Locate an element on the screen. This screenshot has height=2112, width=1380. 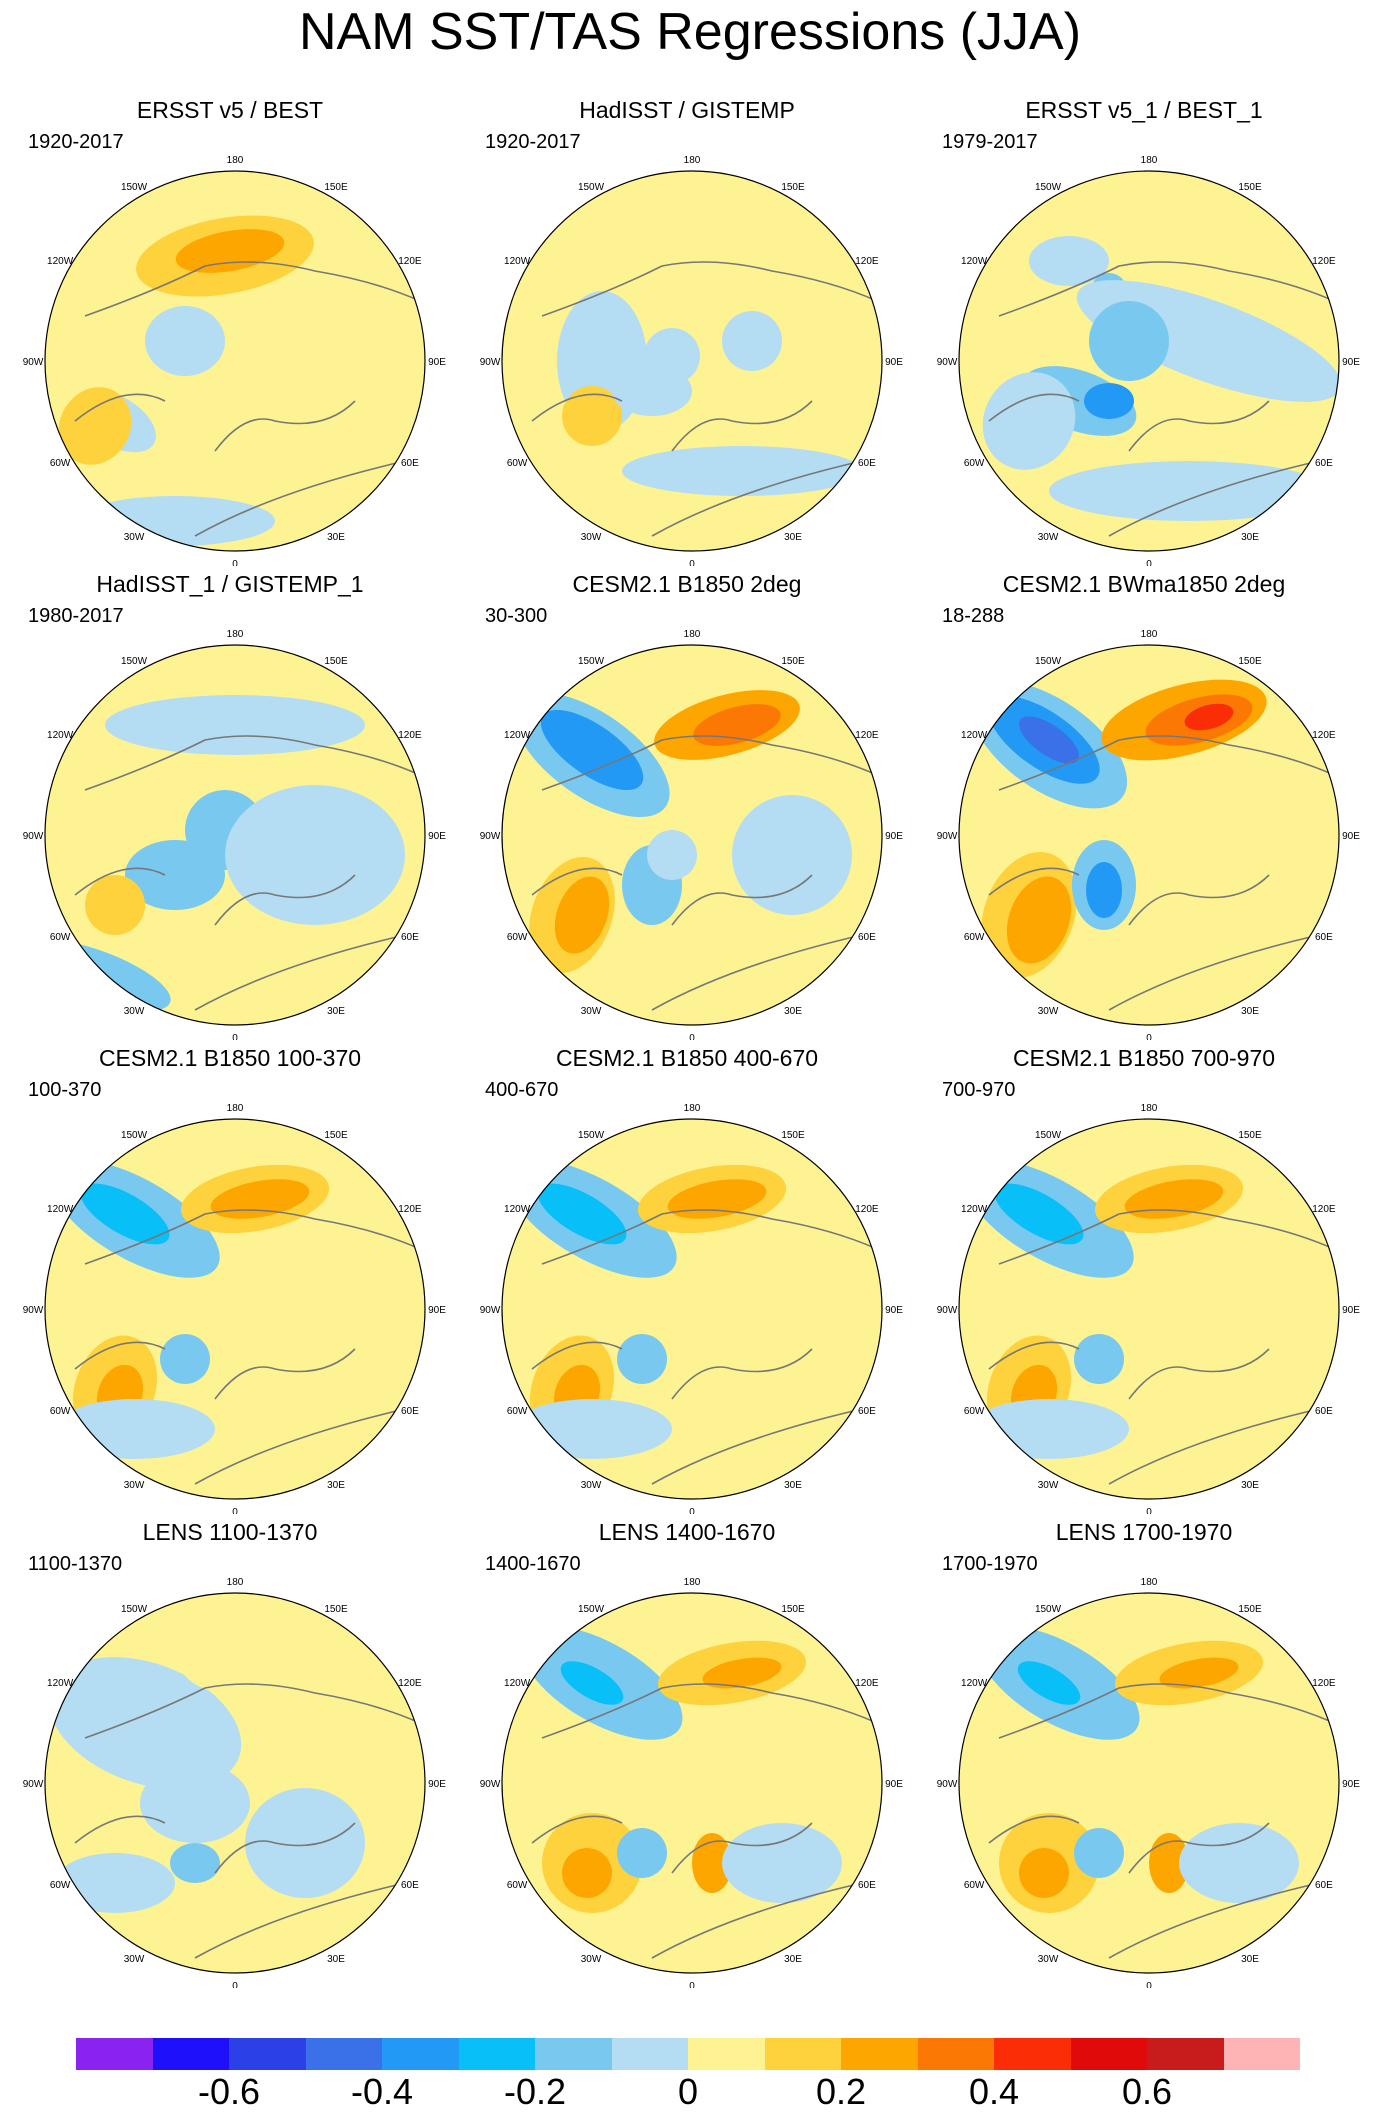
panel-period: 18-288 is located at coordinates (973, 616).